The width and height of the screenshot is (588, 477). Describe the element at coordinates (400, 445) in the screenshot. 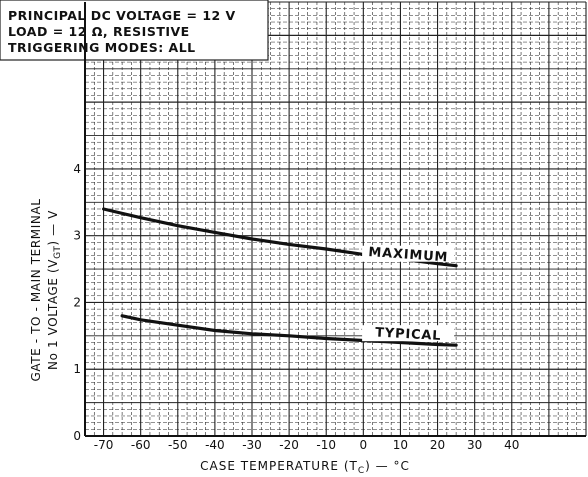

I see `x-tick-label: 10` at that location.